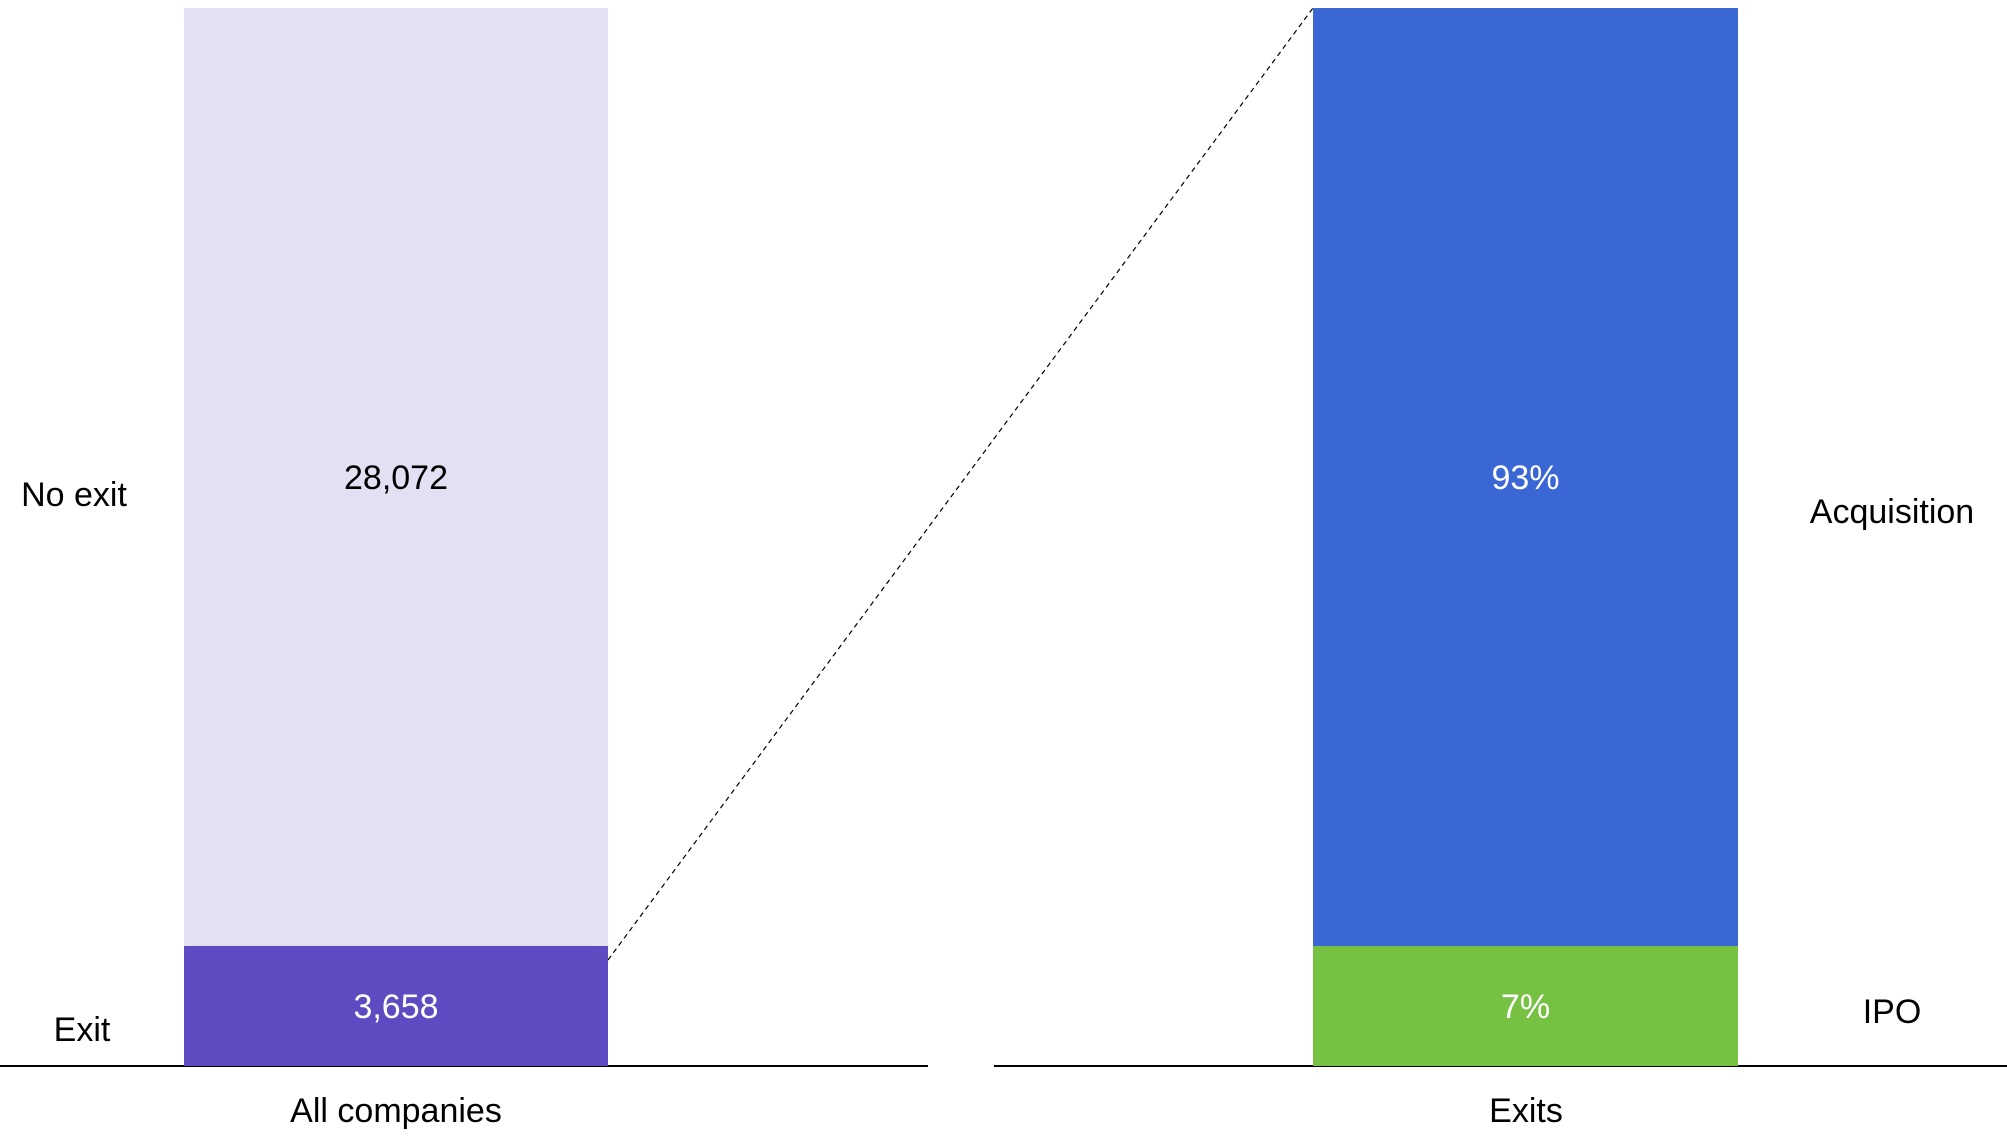 The image size is (2007, 1141). I want to click on category-label-all-companies: All companies, so click(396, 1111).